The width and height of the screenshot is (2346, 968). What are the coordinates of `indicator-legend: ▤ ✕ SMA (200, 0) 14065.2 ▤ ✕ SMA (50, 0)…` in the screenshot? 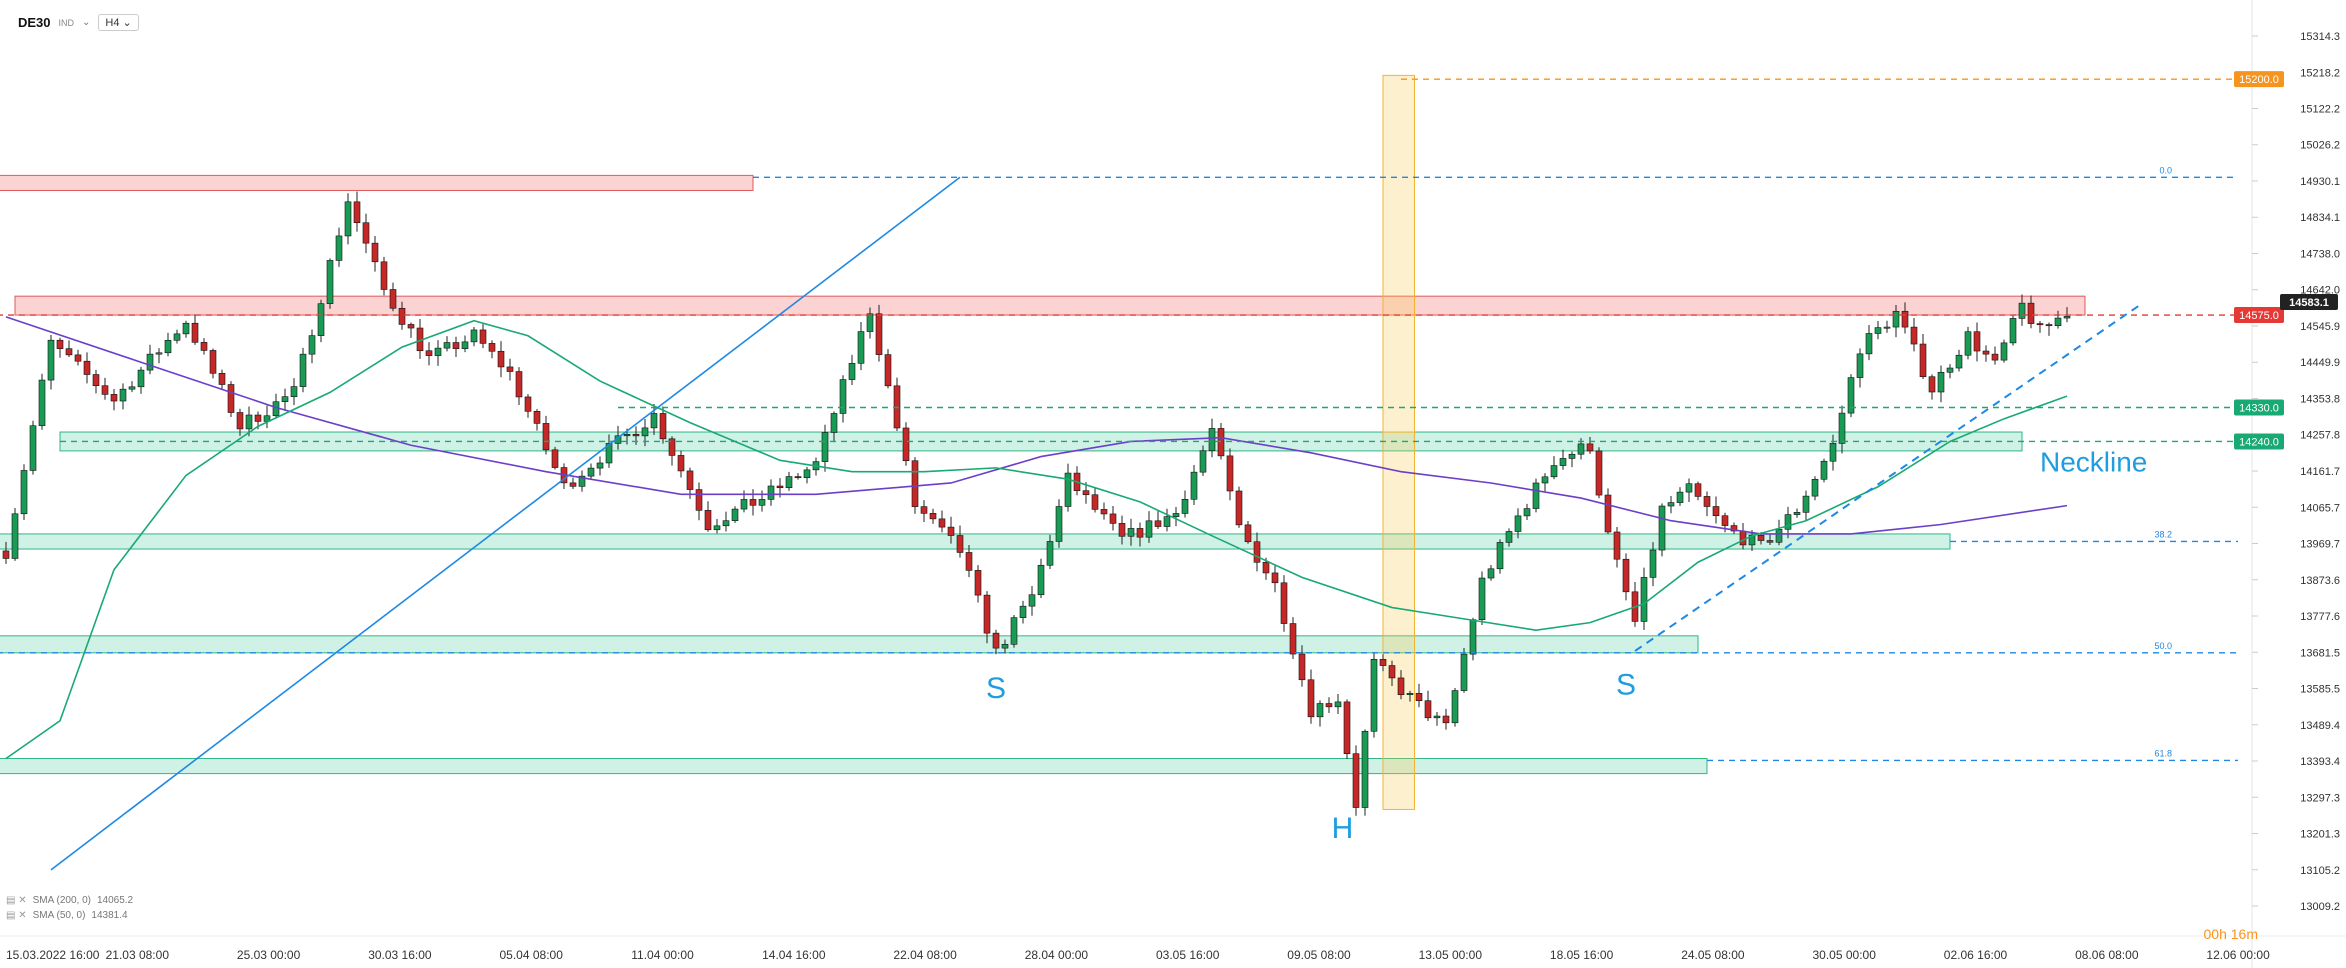 It's located at (69, 908).